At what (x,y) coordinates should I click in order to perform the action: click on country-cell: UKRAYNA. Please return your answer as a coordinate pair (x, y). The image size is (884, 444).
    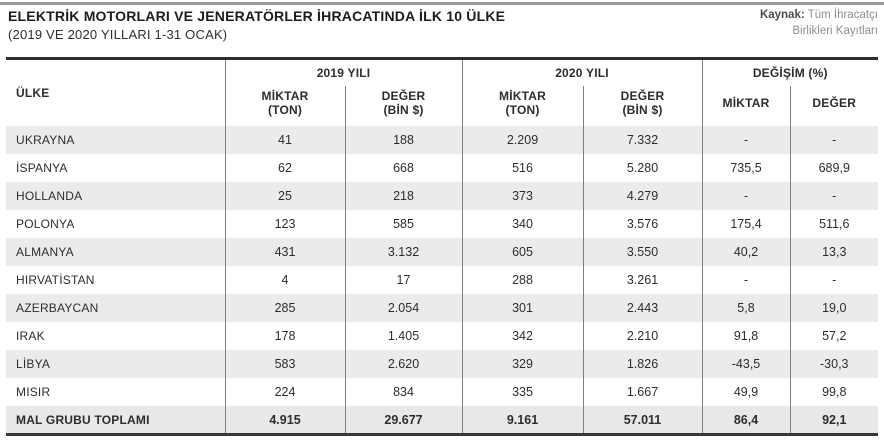
    Looking at the image, I should click on (45, 140).